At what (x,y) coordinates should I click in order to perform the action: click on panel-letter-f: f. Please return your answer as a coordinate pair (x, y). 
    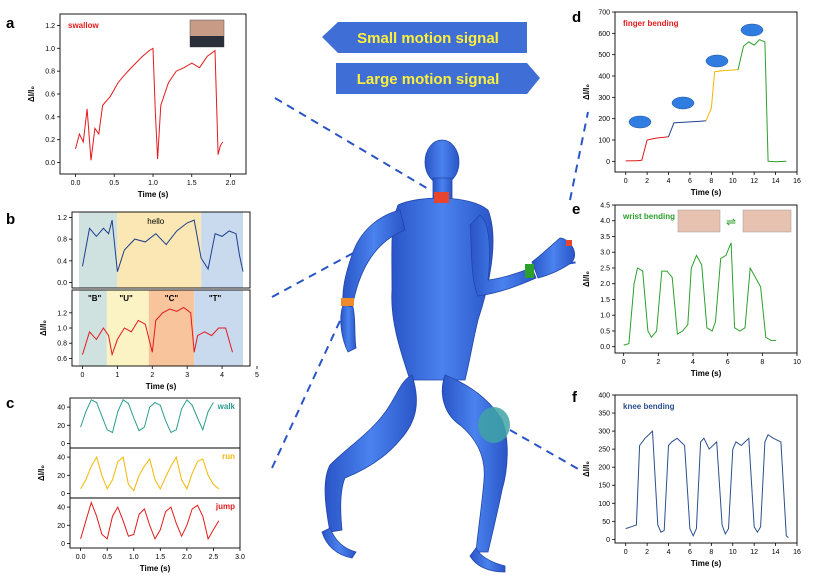
    Looking at the image, I should click on (575, 397).